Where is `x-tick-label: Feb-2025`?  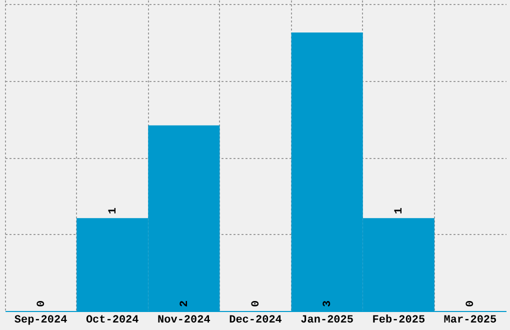 x-tick-label: Feb-2025 is located at coordinates (399, 320).